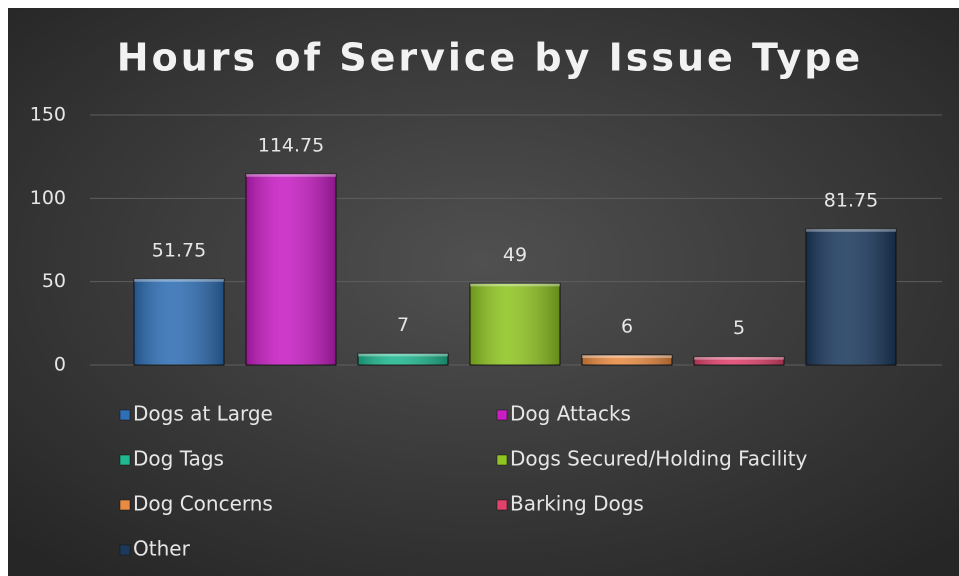 The image size is (959, 576). Describe the element at coordinates (54, 281) in the screenshot. I see `y-tick-label: 50` at that location.